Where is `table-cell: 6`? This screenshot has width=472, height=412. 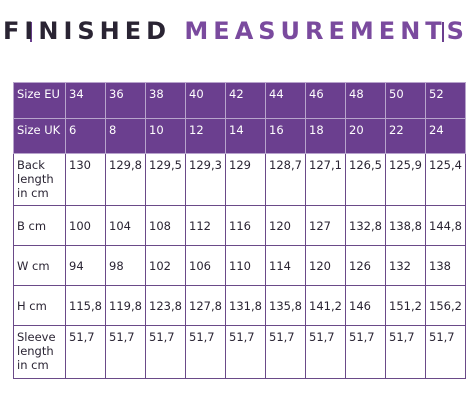
table-cell: 6 is located at coordinates (85, 136).